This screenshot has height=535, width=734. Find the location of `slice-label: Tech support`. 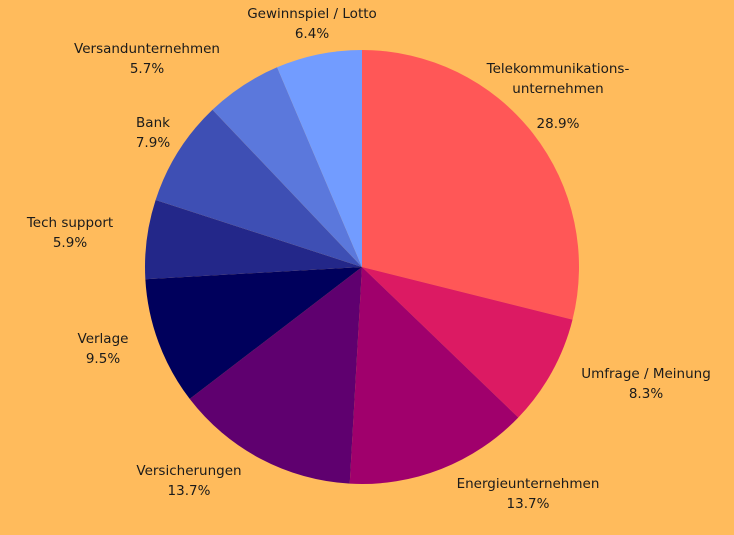

slice-label: Tech support is located at coordinates (69, 223).